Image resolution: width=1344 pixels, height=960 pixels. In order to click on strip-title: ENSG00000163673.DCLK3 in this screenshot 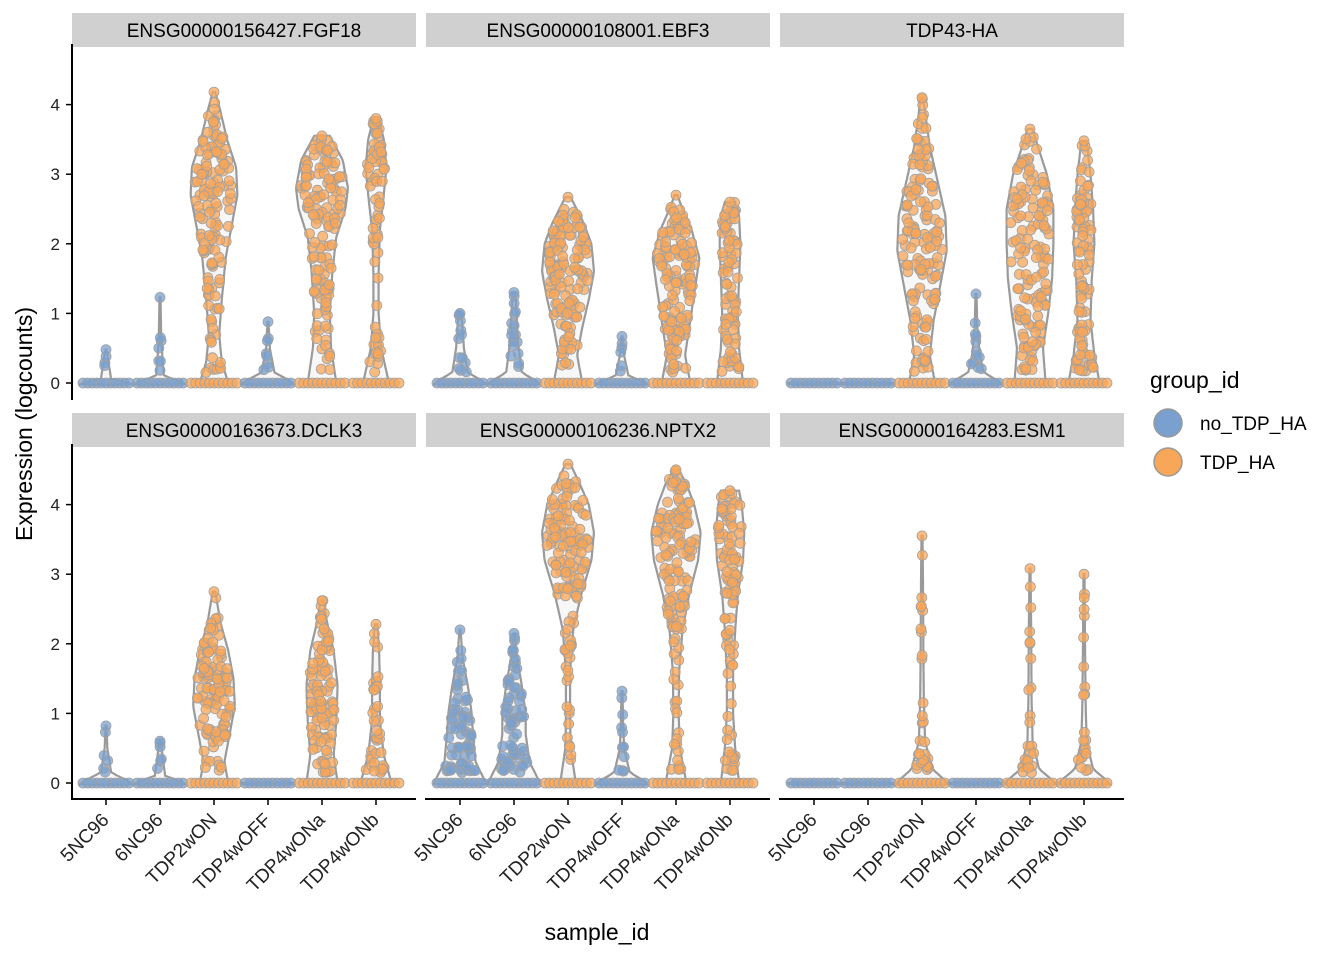, I will do `click(244, 431)`.